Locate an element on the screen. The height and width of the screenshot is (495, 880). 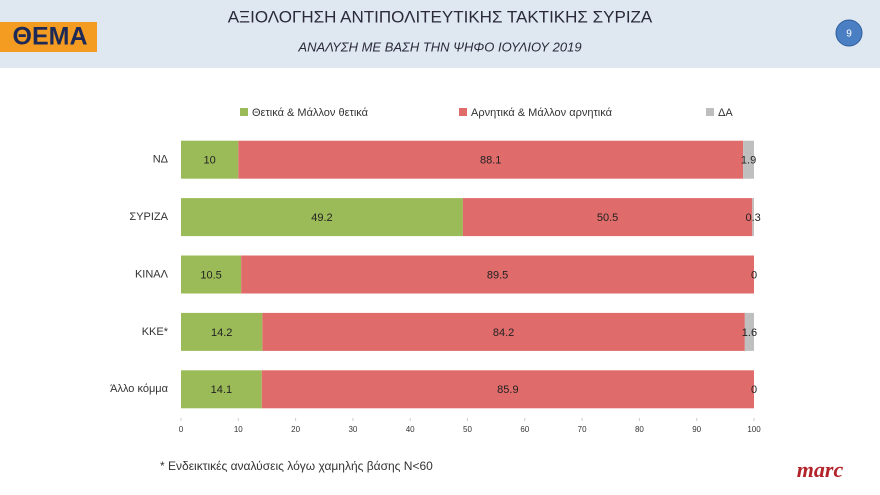
x-tick-label: 30 is located at coordinates (352, 429).